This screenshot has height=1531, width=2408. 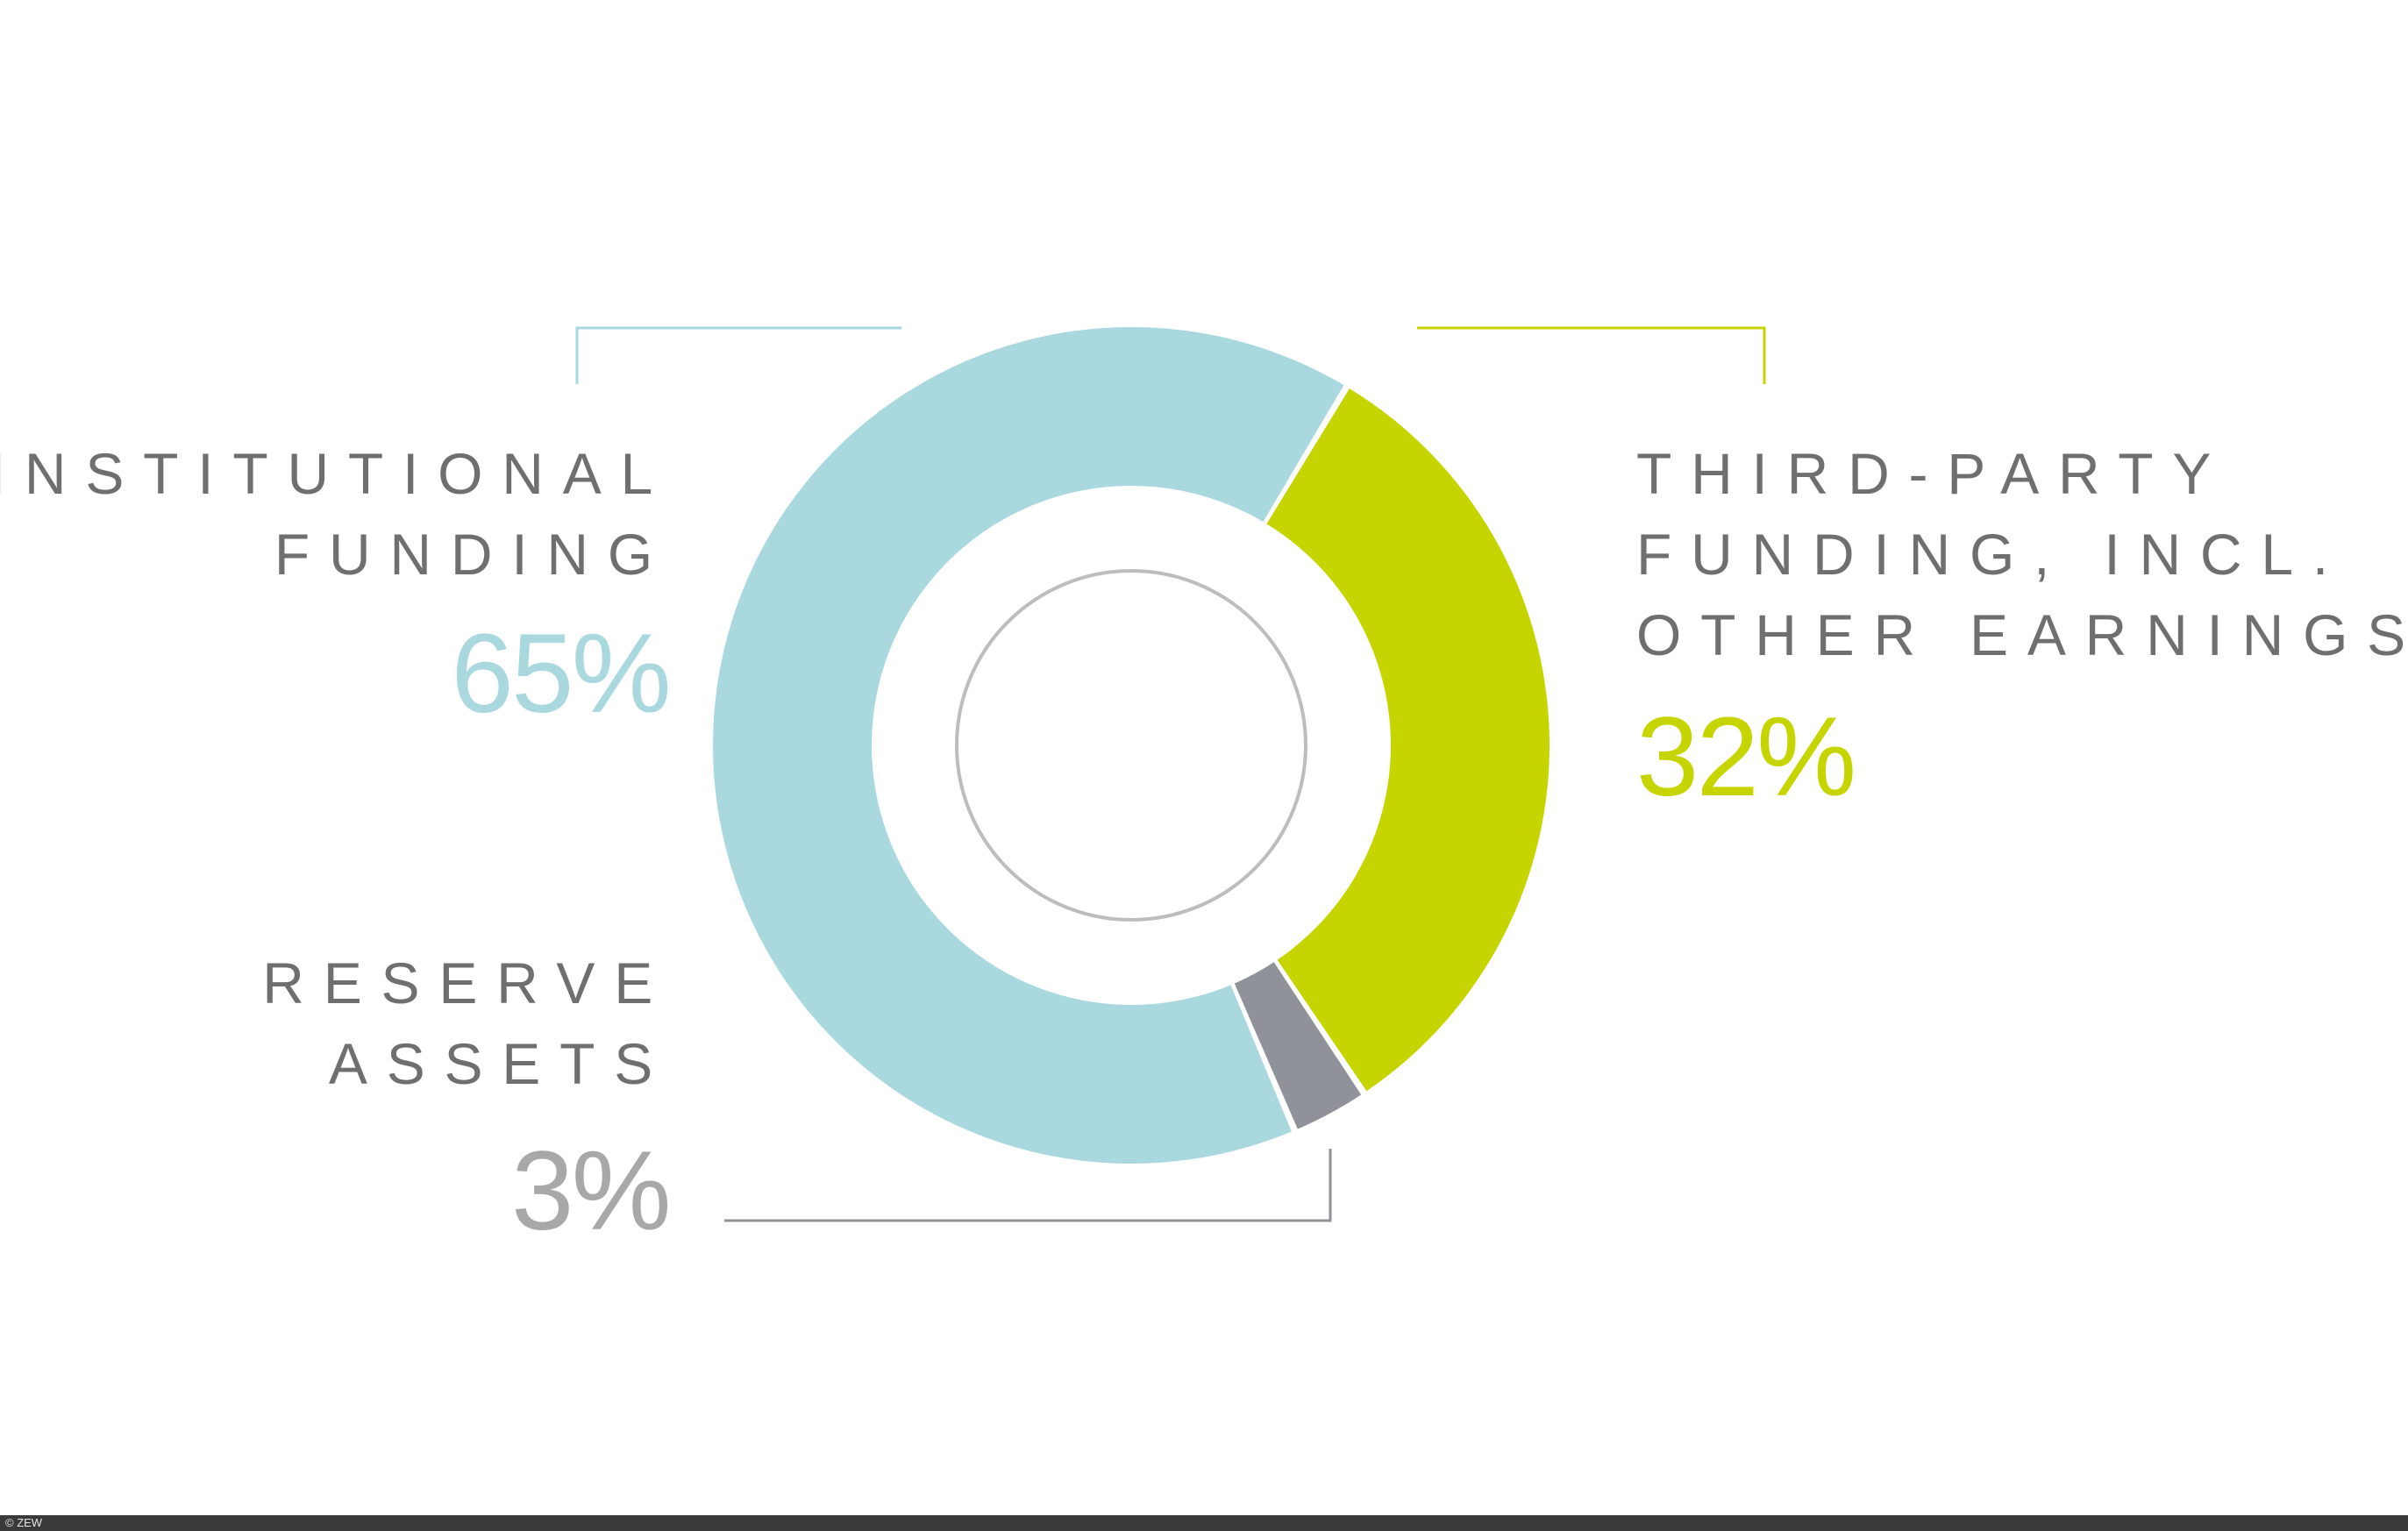 What do you see at coordinates (738, 355) in the screenshot?
I see `callout-line-institutional` at bounding box center [738, 355].